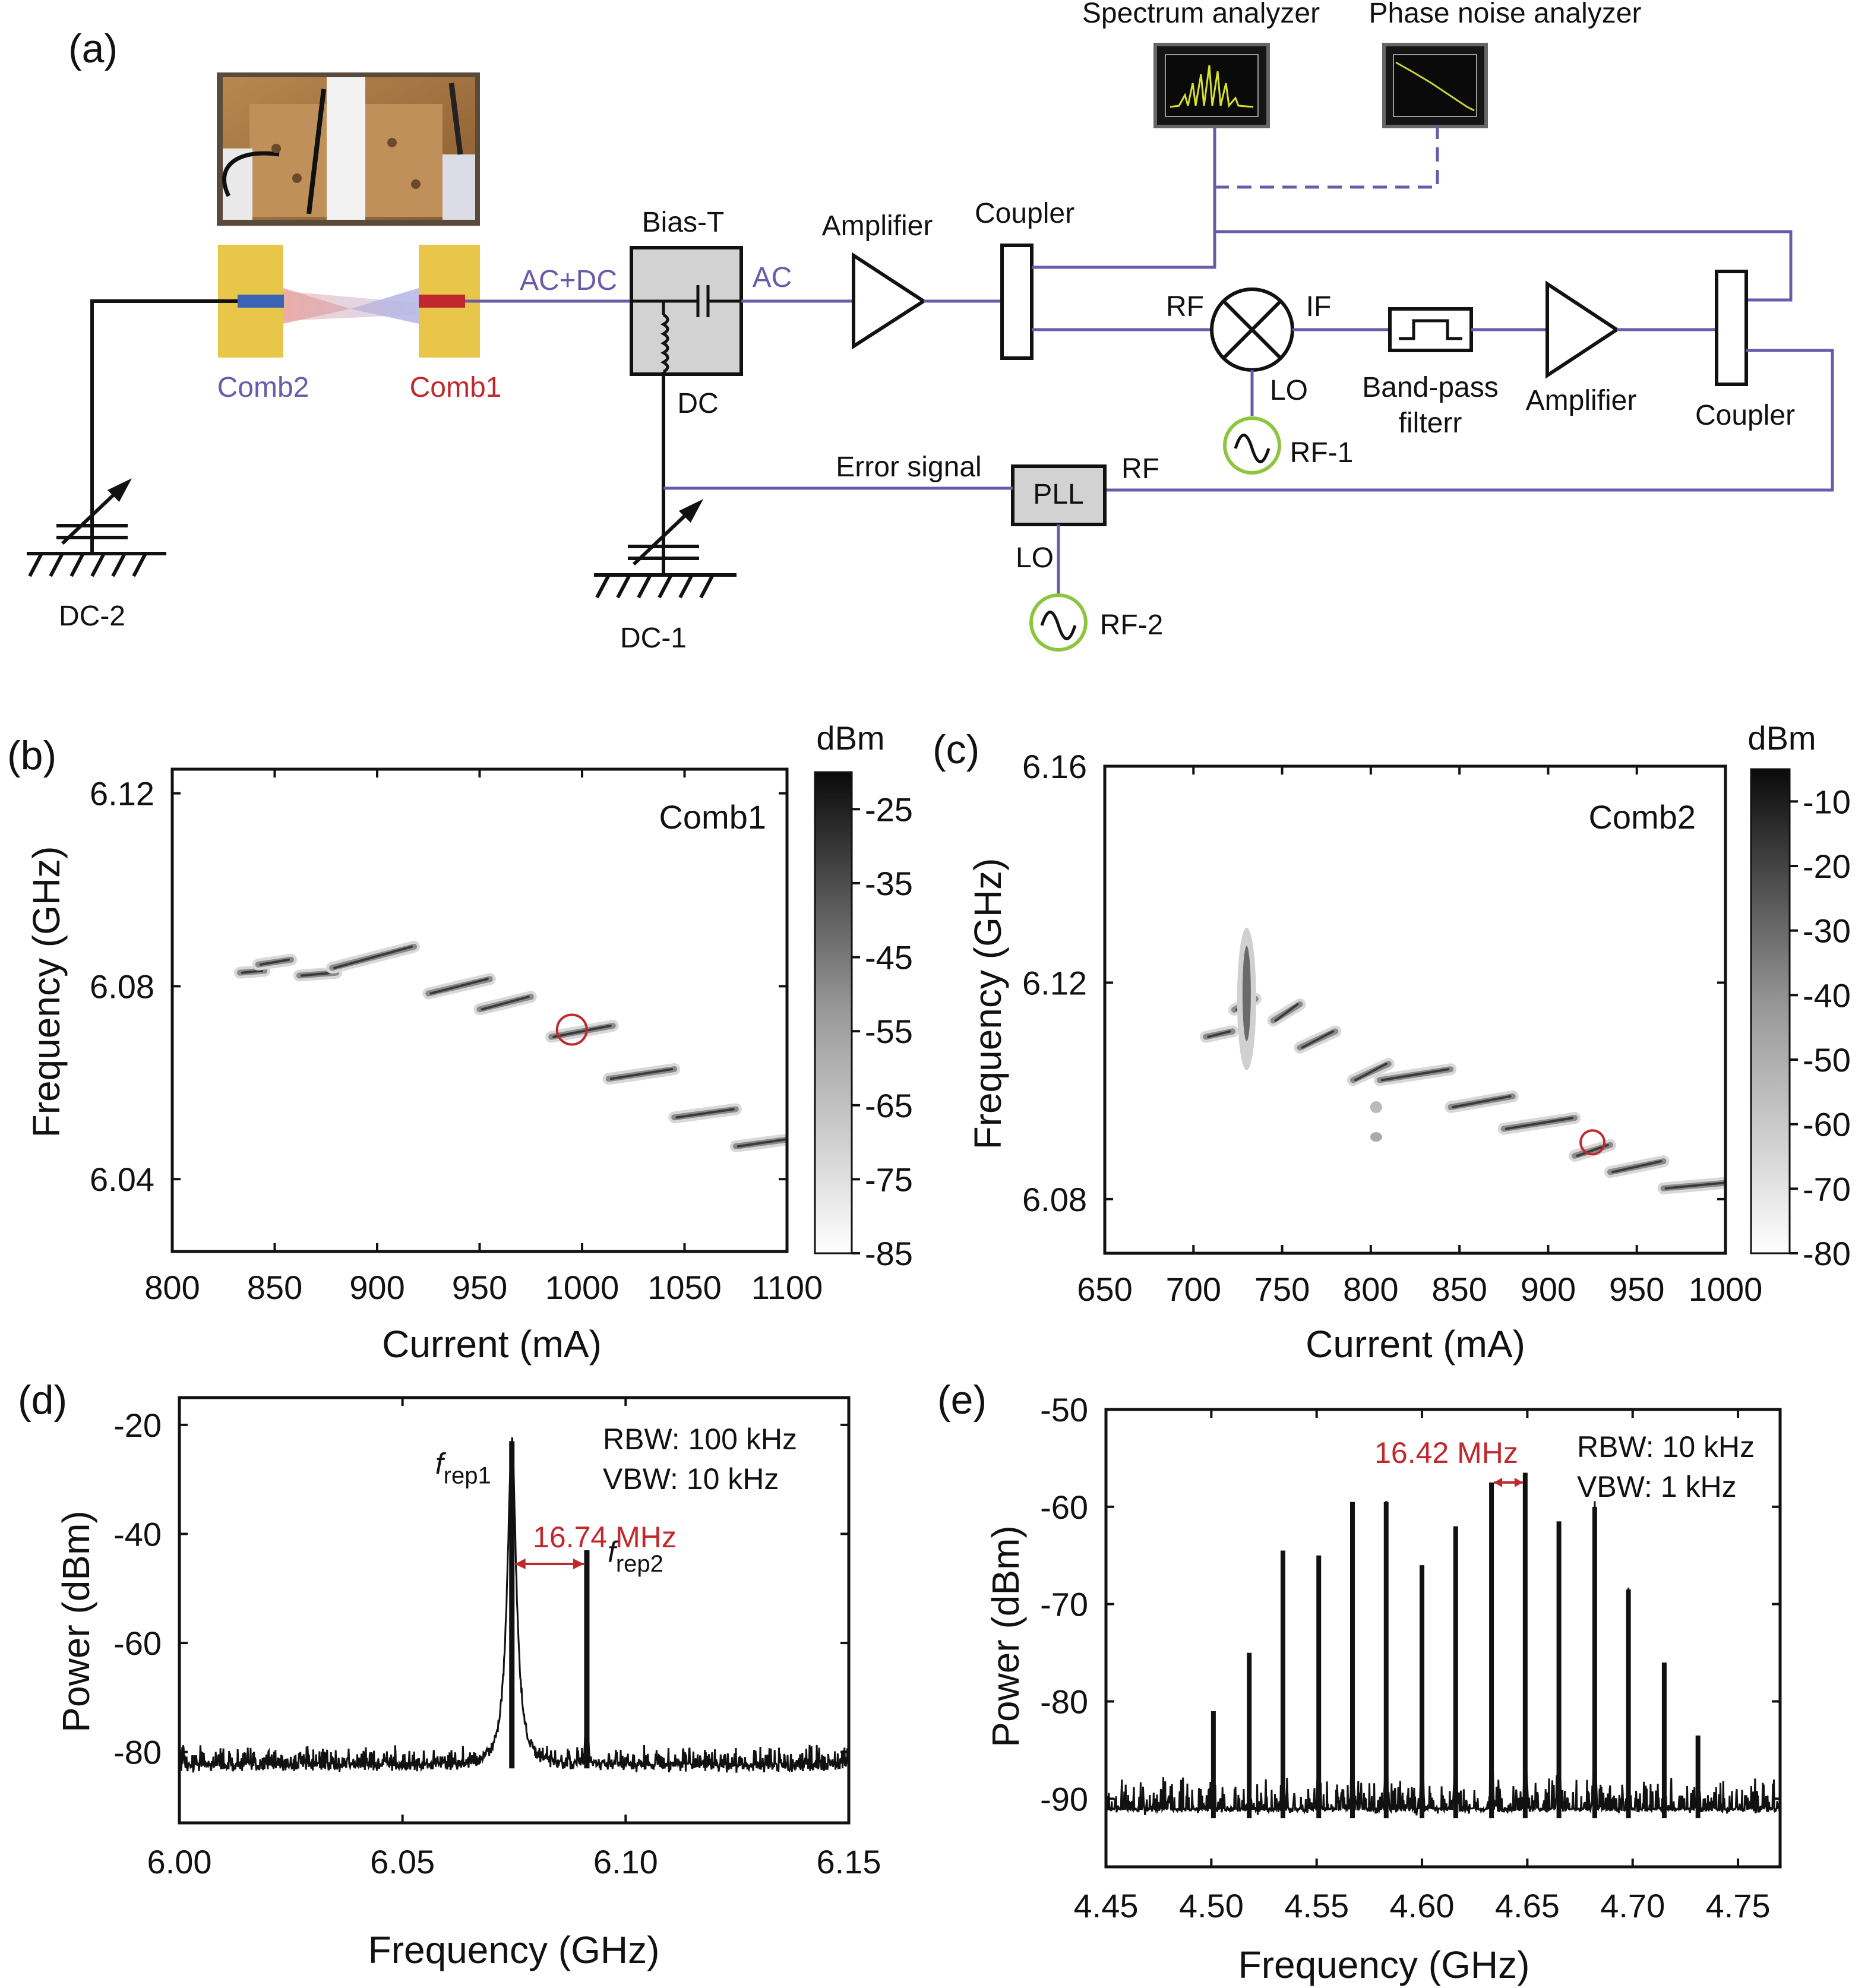  Describe the element at coordinates (442, 301) in the screenshot. I see `comb1-section` at that location.